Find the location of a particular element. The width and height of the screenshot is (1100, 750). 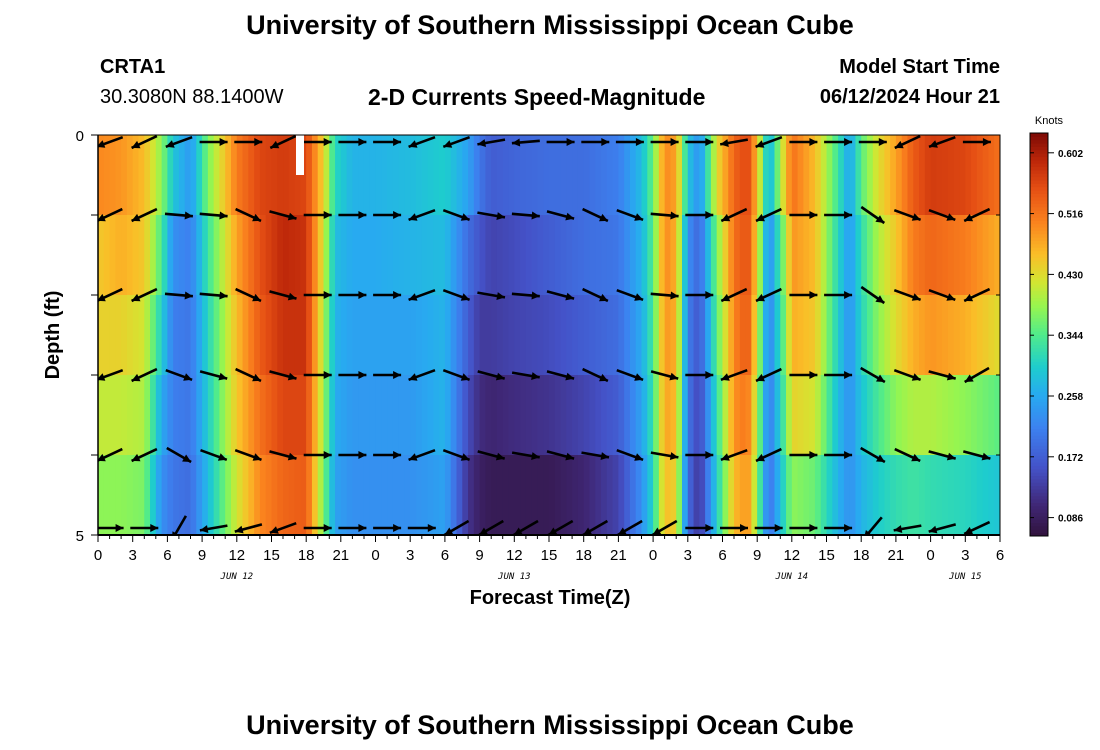

x-tick-label: 12 is located at coordinates (236, 555).